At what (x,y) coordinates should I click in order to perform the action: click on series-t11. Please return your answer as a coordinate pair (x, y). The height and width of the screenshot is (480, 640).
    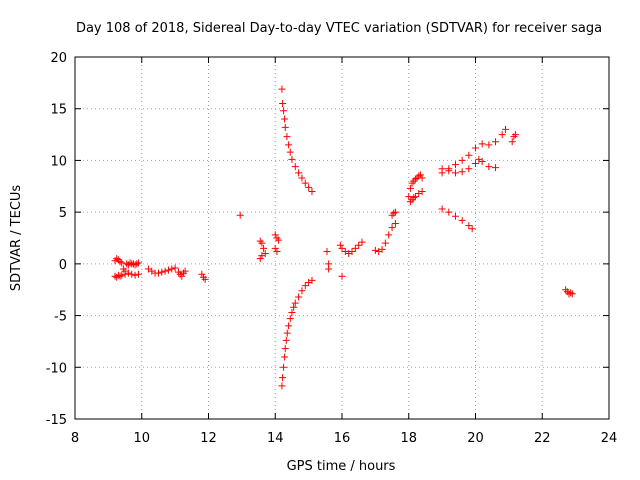
    Looking at the image, I should click on (297, 333).